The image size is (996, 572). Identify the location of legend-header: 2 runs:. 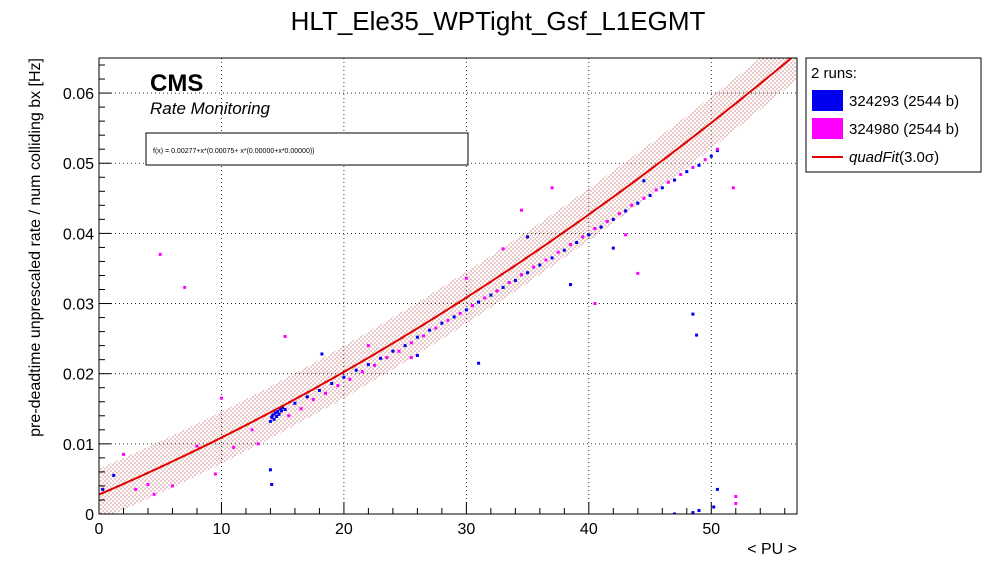
(834, 73).